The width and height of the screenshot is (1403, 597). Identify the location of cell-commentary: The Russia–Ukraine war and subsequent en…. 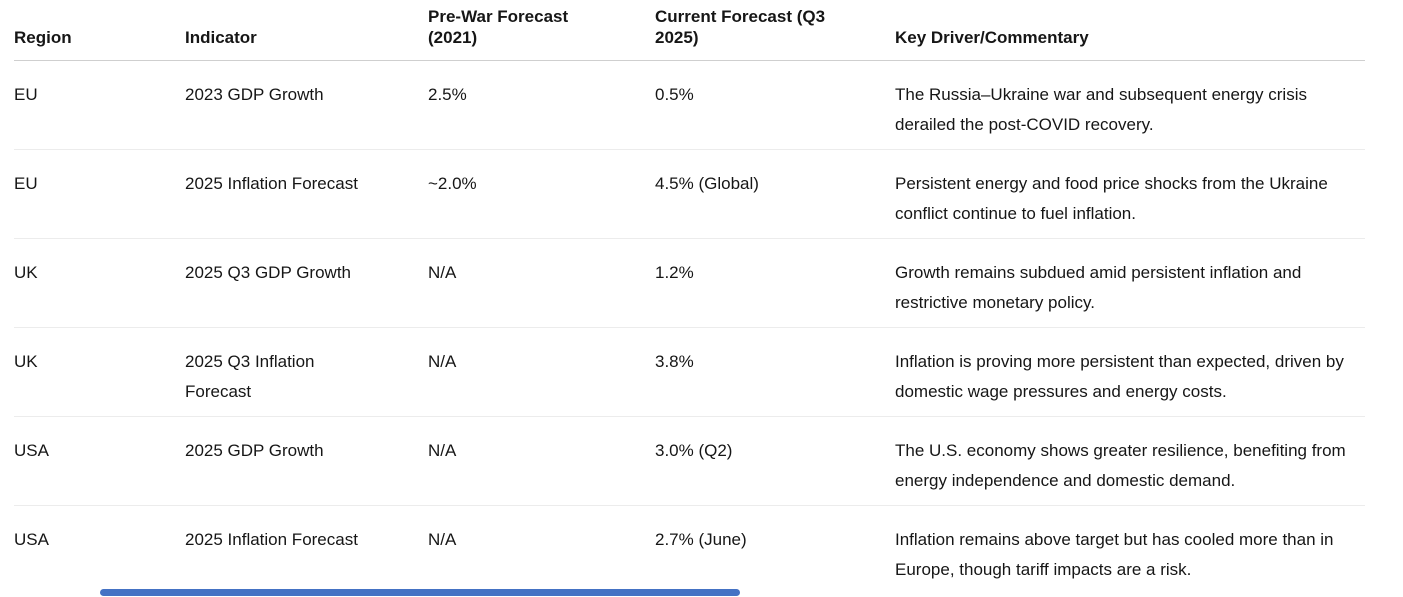
(1101, 109).